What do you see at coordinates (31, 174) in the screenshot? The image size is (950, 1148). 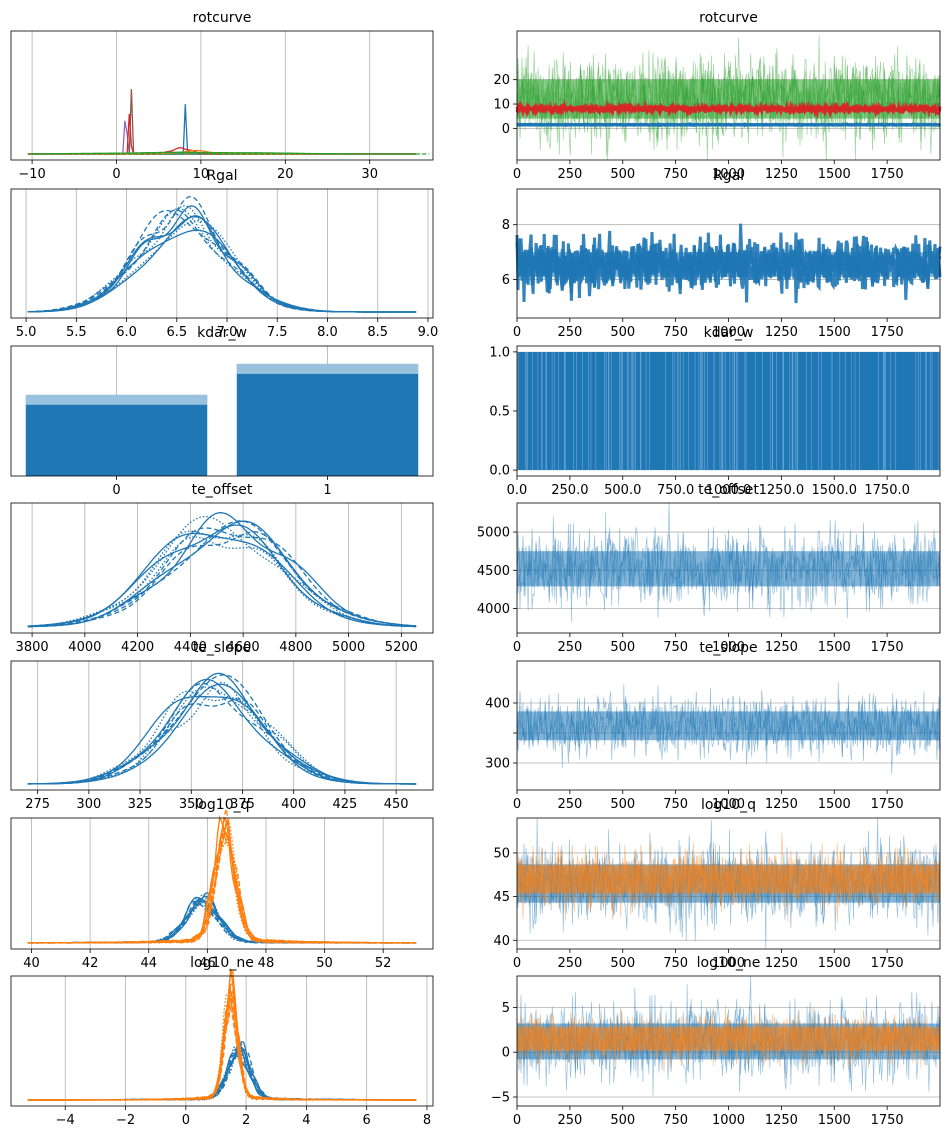 I see `x-tick-label: −10` at bounding box center [31, 174].